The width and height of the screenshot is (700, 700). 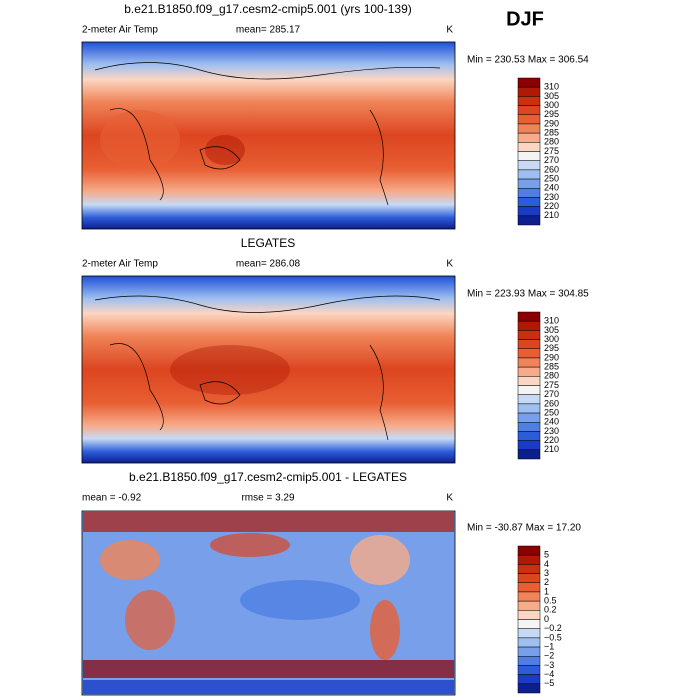 What do you see at coordinates (546, 564) in the screenshot?
I see `colorbar-label: 4` at bounding box center [546, 564].